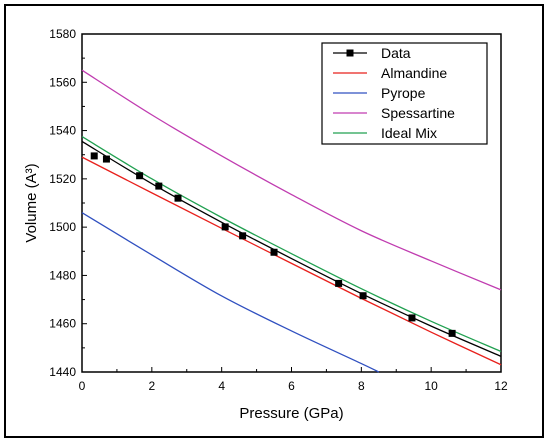 Image resolution: width=550 pixels, height=444 pixels. I want to click on legend: Data Almandine Pyrope Spessartine Ideal Mix, so click(404, 93).